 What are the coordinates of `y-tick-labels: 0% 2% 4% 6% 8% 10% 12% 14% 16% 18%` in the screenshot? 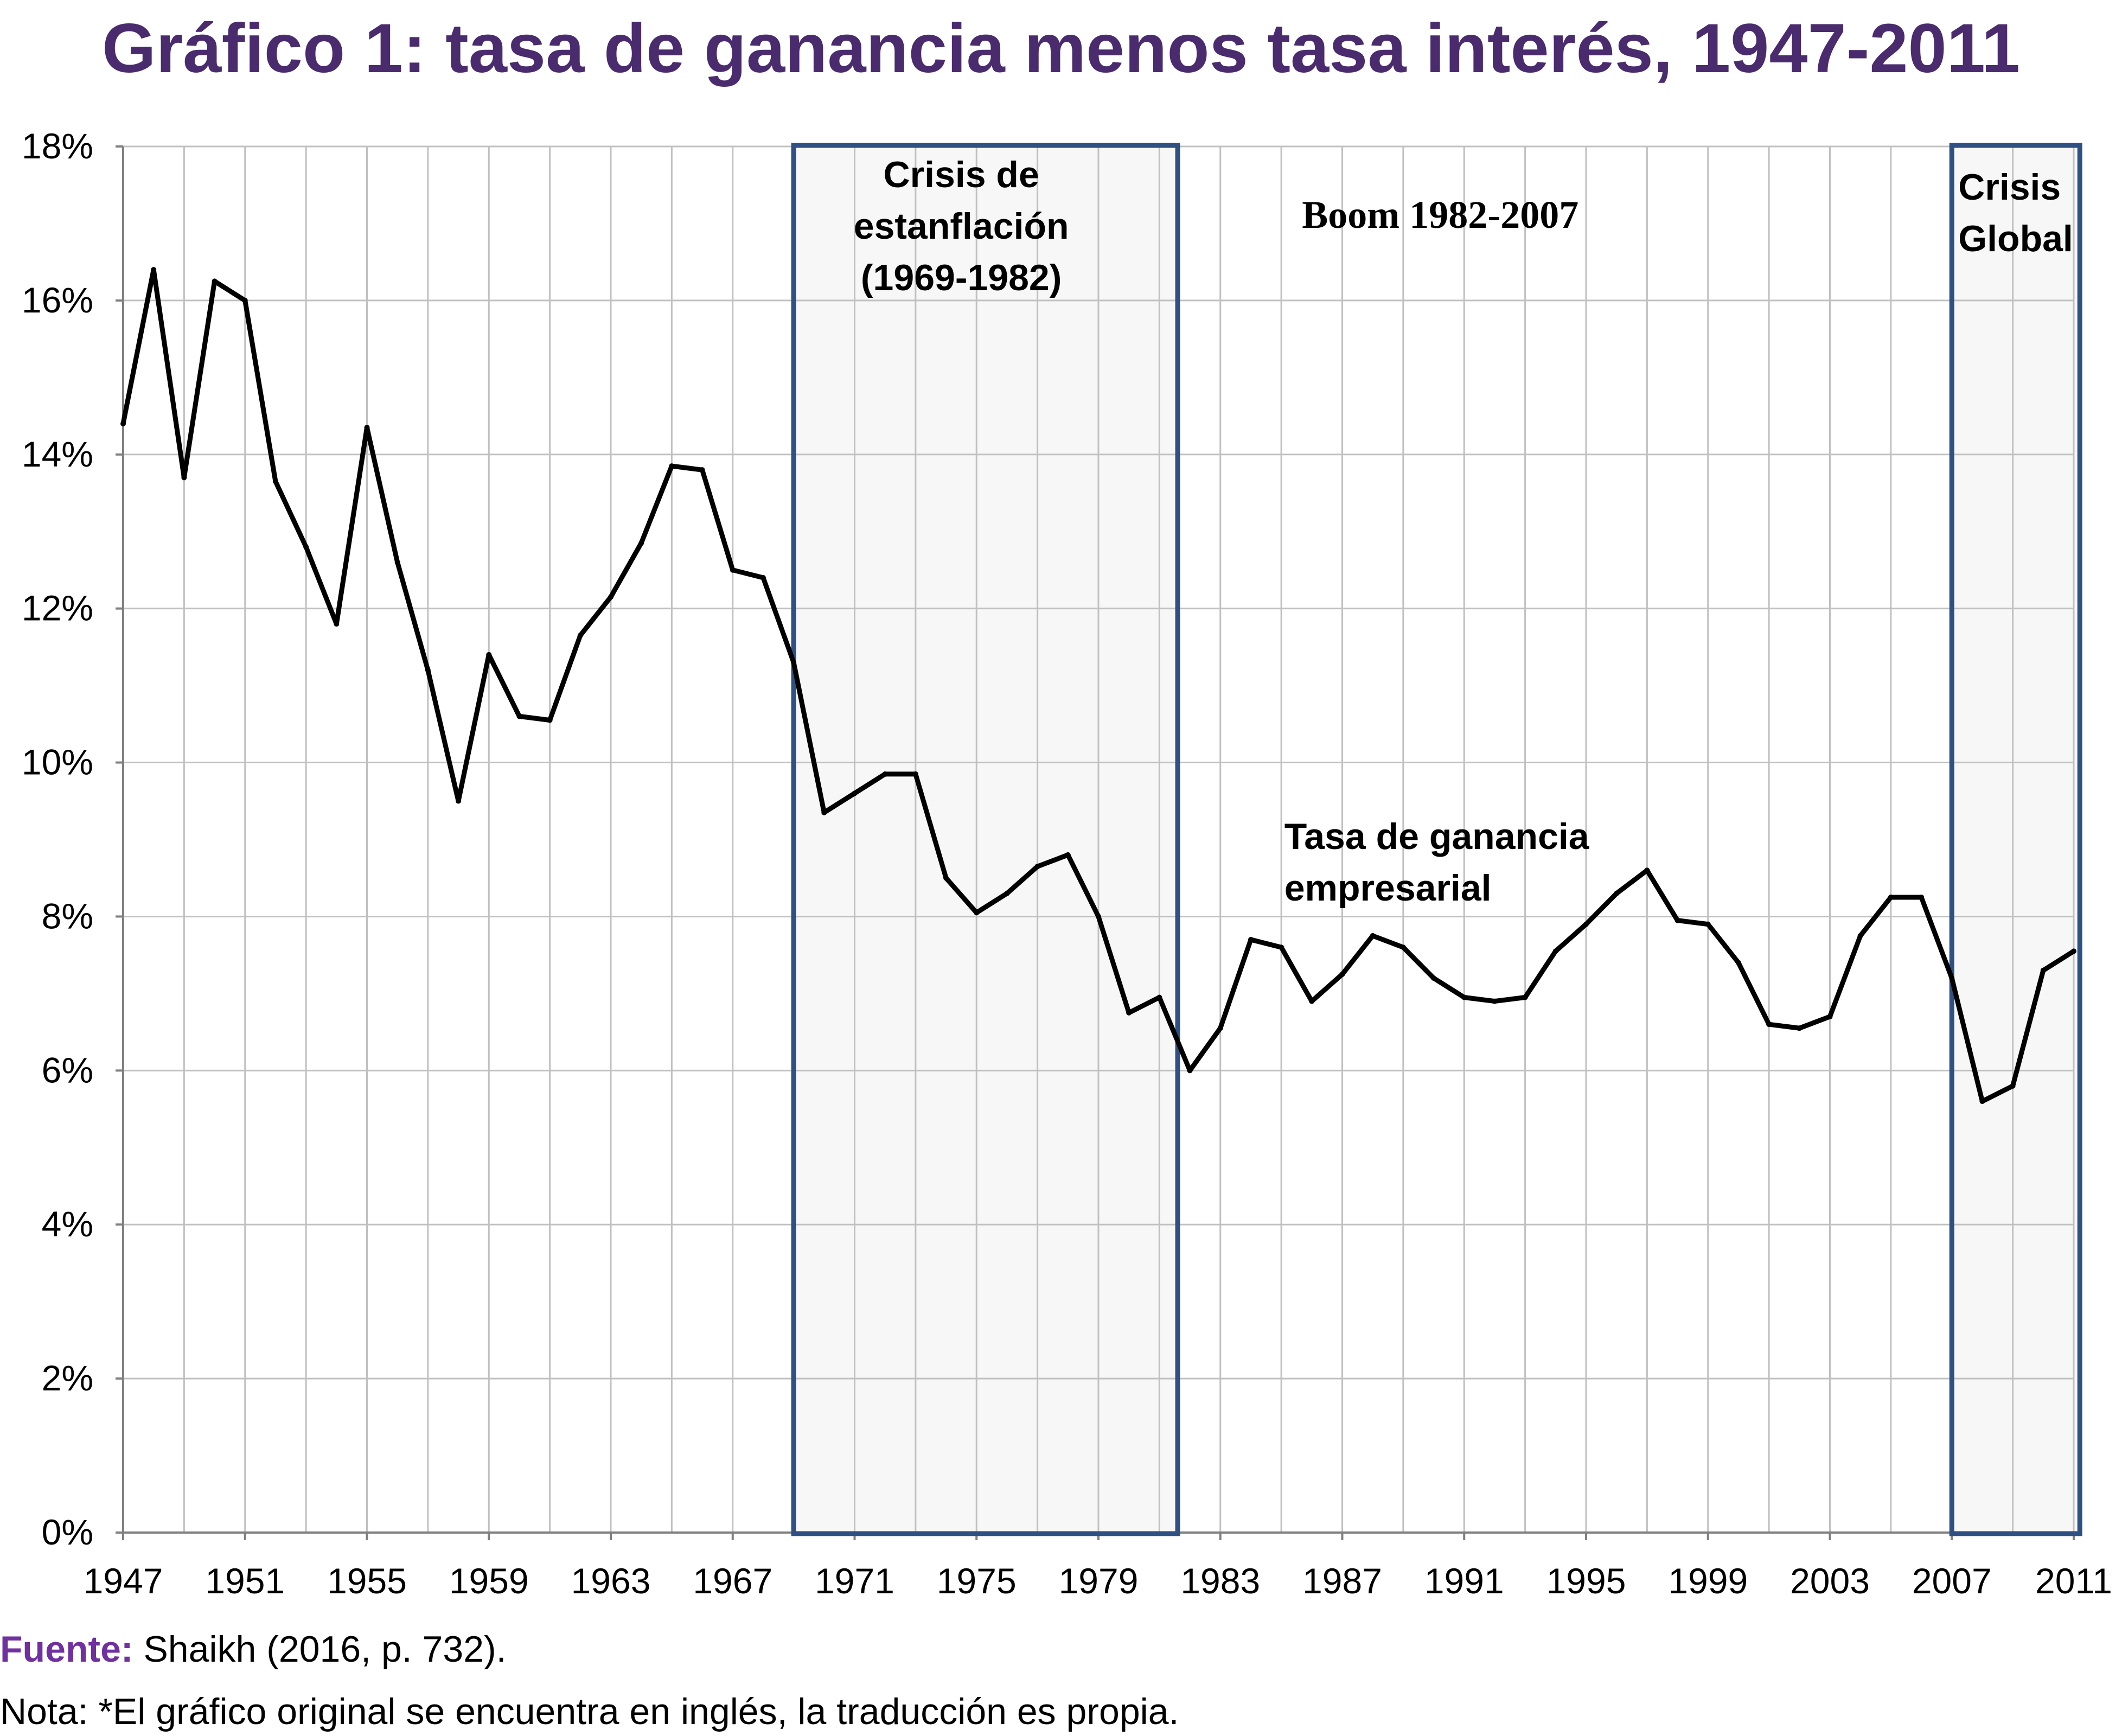 It's located at (57, 839).